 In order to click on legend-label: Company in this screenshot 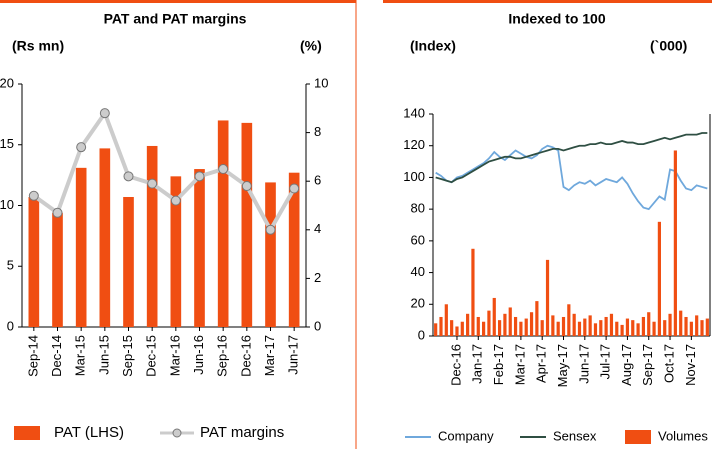, I will do `click(466, 435)`.